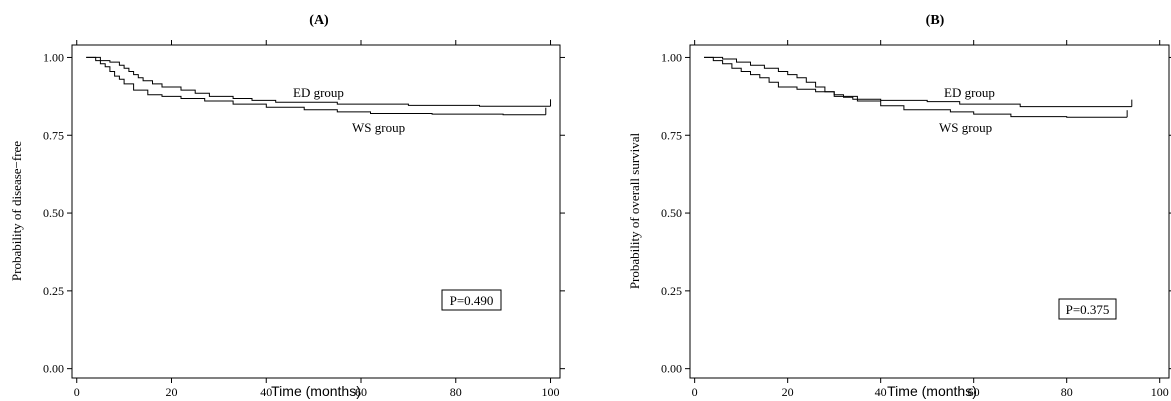 Image resolution: width=1171 pixels, height=401 pixels. I want to click on panel-b-curves, so click(918, 87).